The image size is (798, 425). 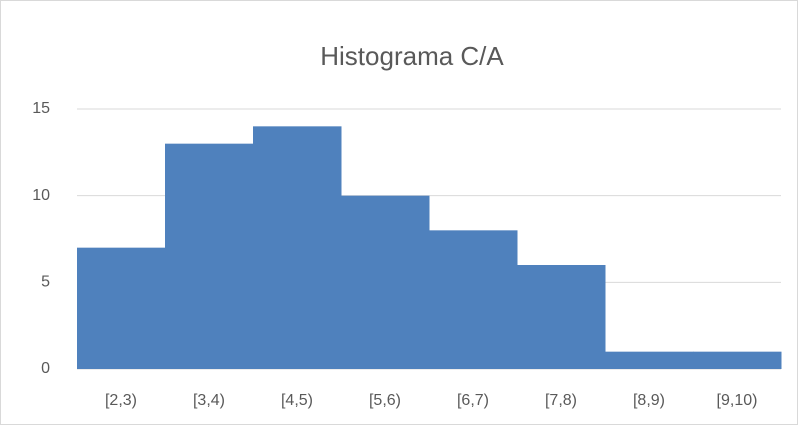 I want to click on chart-title: Histograma C/A, so click(x=412, y=56).